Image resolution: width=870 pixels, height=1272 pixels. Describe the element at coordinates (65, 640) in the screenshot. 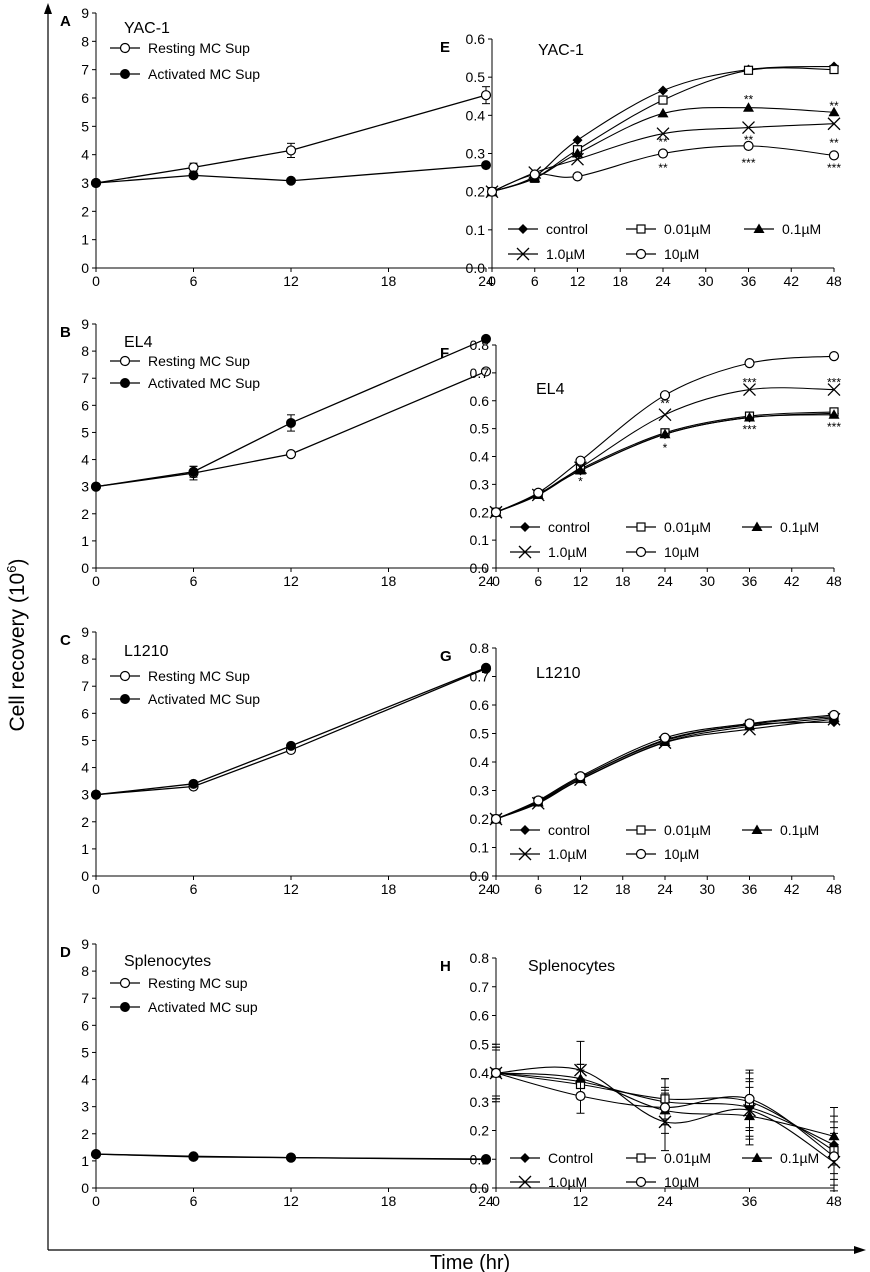

I see `panel-letter: C` at that location.